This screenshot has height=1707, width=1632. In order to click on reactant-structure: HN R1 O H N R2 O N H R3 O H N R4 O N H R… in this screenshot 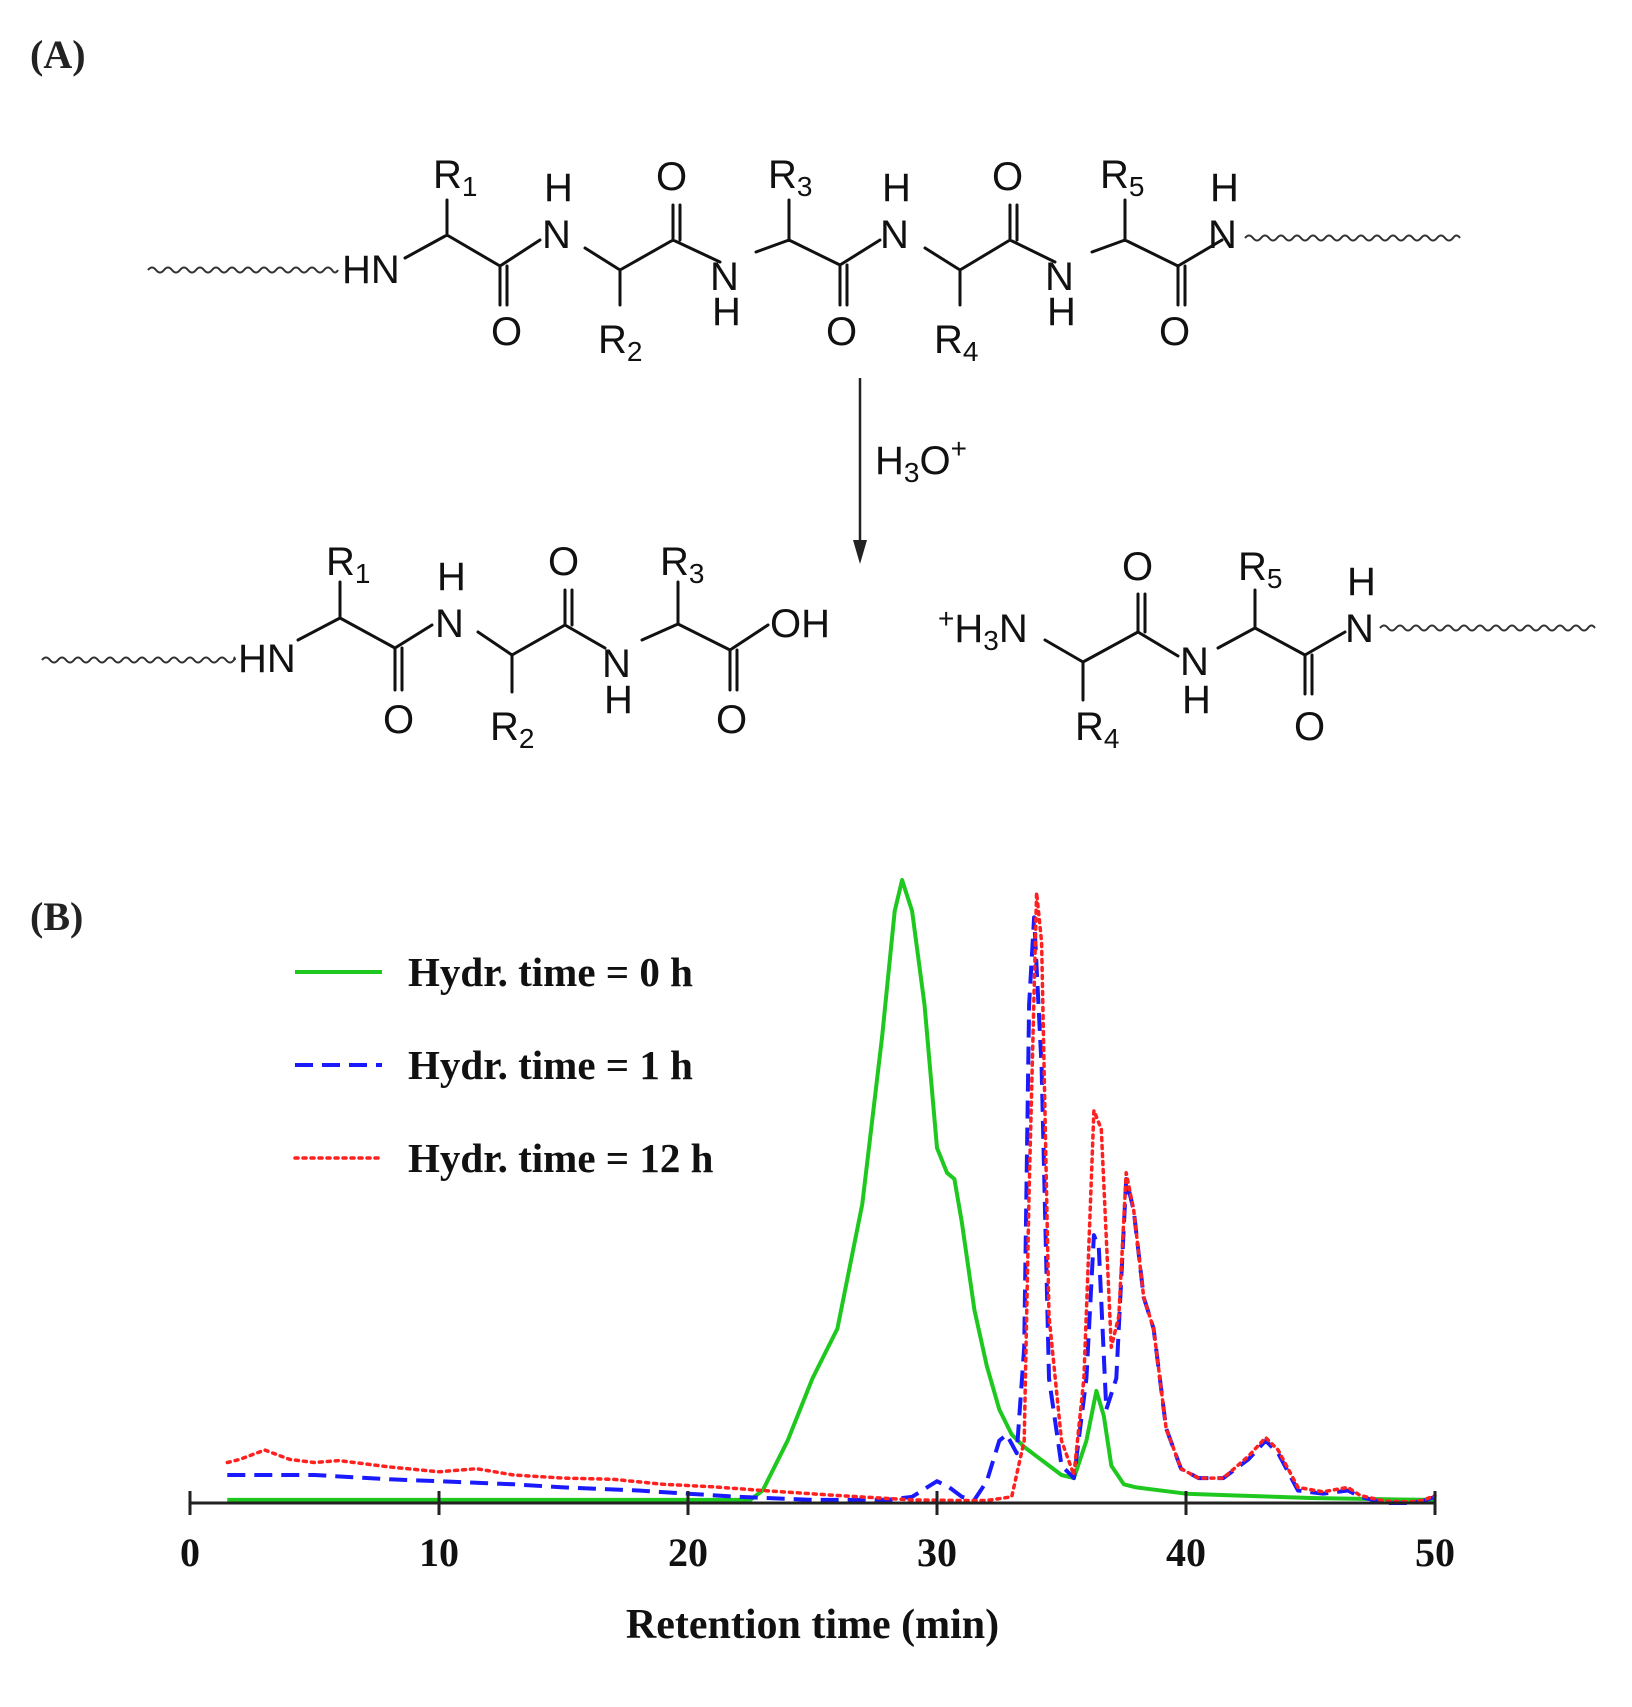, I will do `click(804, 260)`.